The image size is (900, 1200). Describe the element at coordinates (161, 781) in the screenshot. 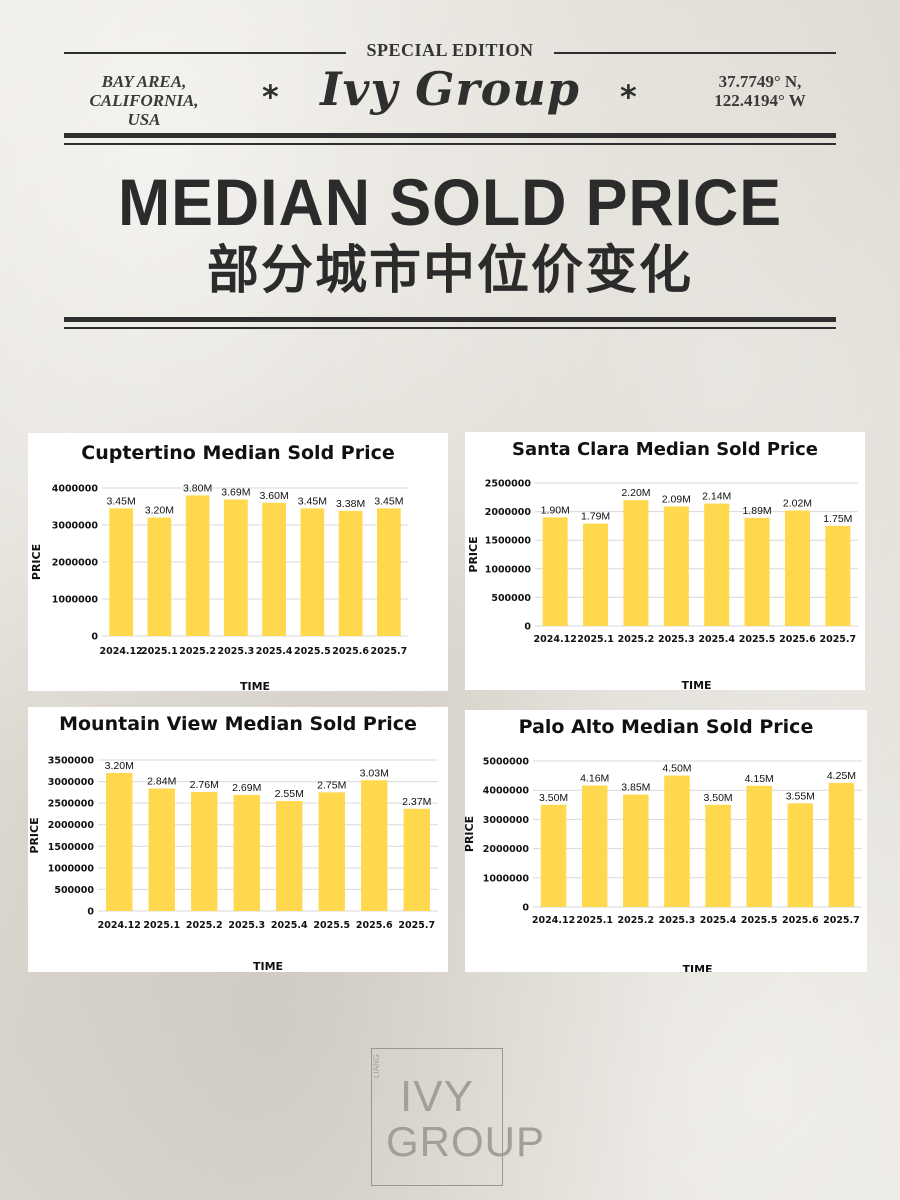

I see `data-label: 2.84M` at that location.